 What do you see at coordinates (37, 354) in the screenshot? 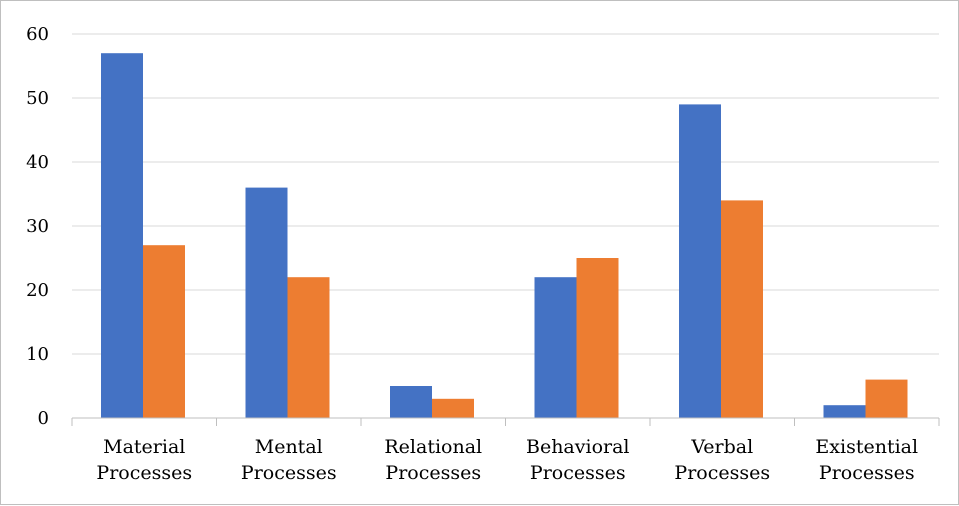
I see `y-tick-label: 10` at bounding box center [37, 354].